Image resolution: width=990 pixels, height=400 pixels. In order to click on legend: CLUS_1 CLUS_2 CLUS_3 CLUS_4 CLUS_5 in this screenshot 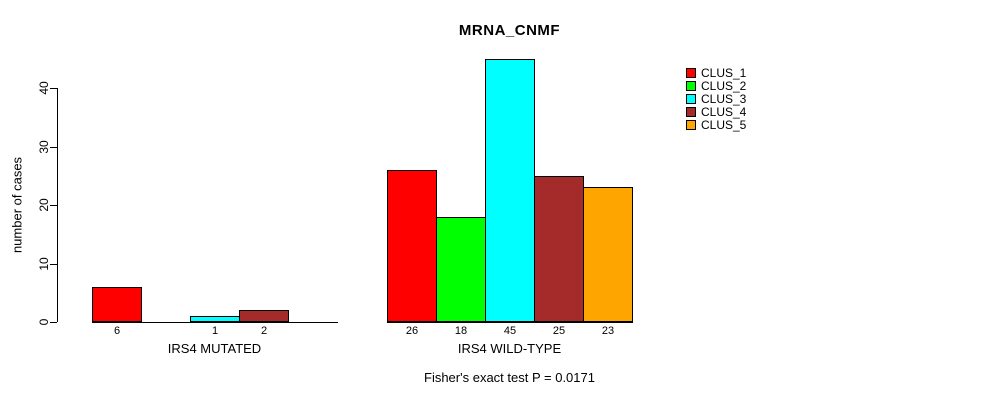, I will do `click(716, 99)`.